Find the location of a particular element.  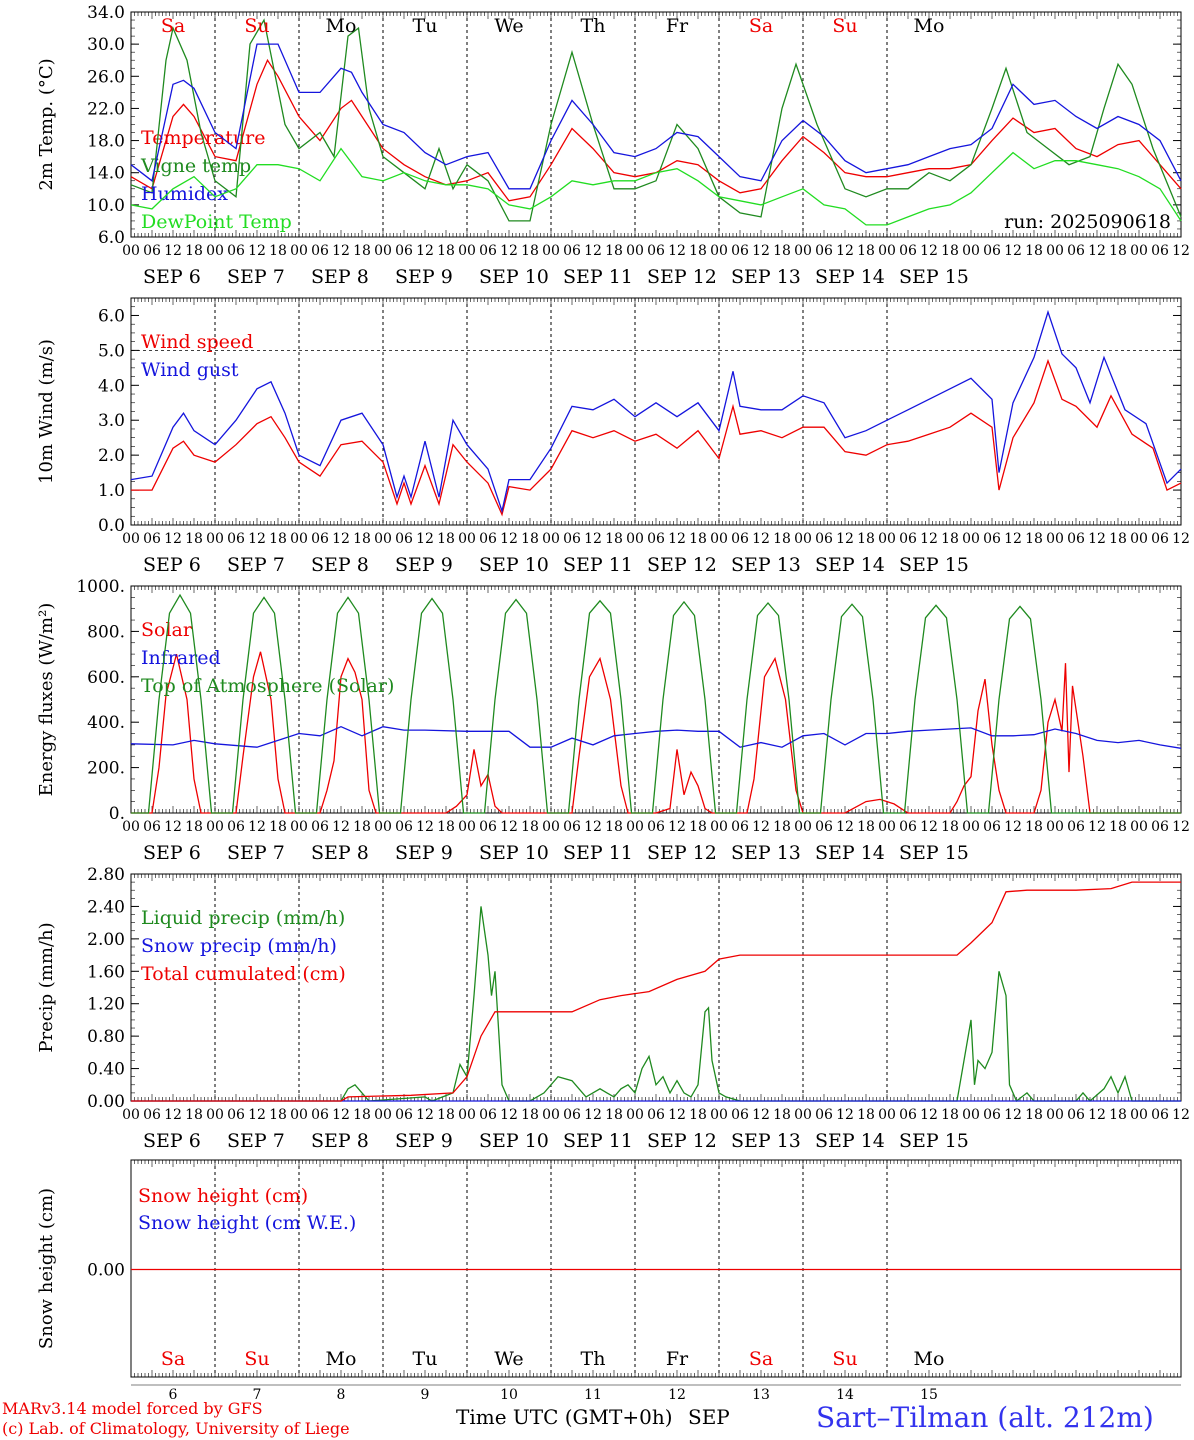

y-axis-label: Snow height (cm) is located at coordinates (46, 1268).